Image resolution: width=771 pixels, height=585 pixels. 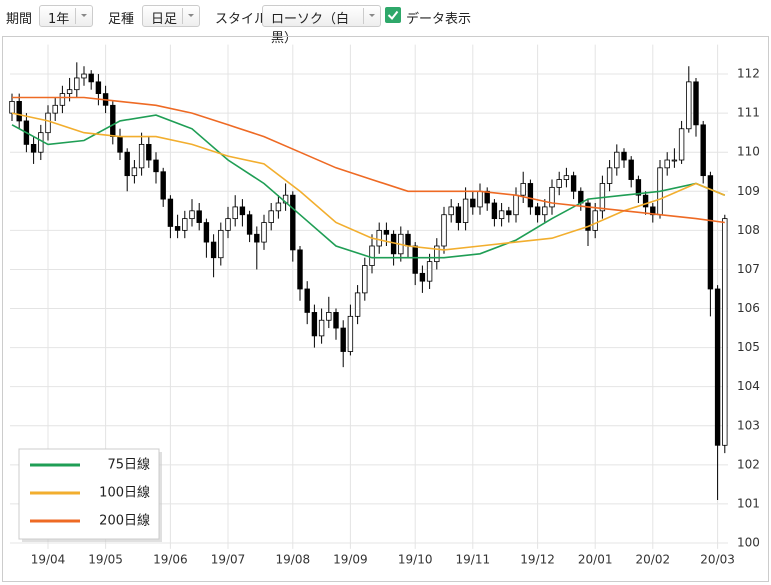 What do you see at coordinates (748, 152) in the screenshot?
I see `y-tick-label: 110` at bounding box center [748, 152].